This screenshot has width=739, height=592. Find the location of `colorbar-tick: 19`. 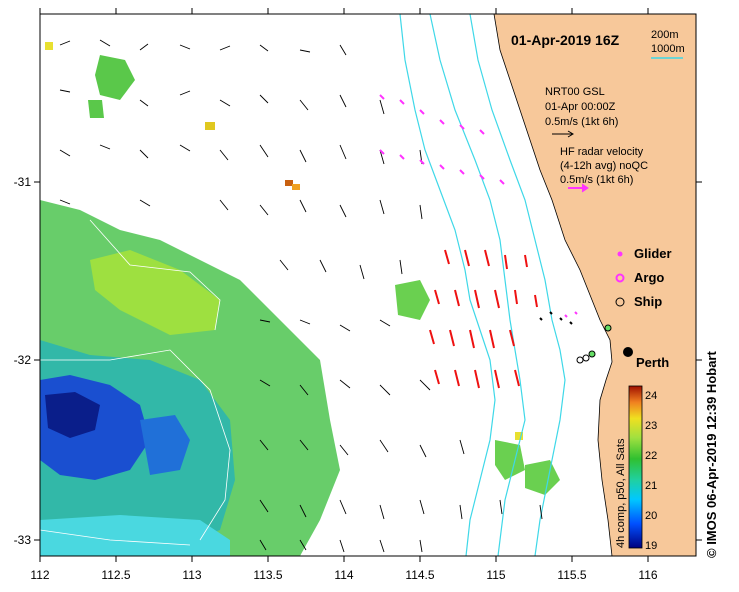

colorbar-tick: 19 is located at coordinates (651, 546).